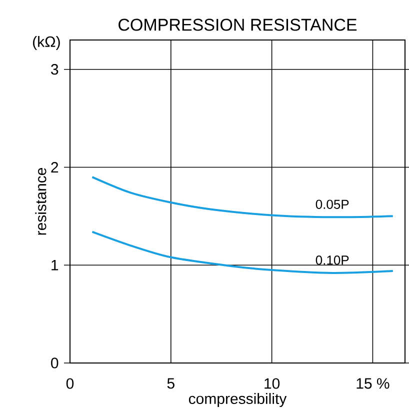  I want to click on x-tick-label: 0, so click(70, 383).